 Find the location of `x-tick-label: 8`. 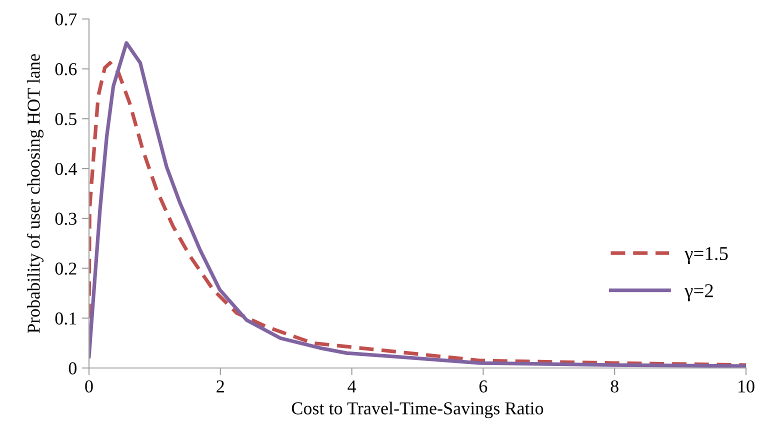

x-tick-label: 8 is located at coordinates (614, 386).